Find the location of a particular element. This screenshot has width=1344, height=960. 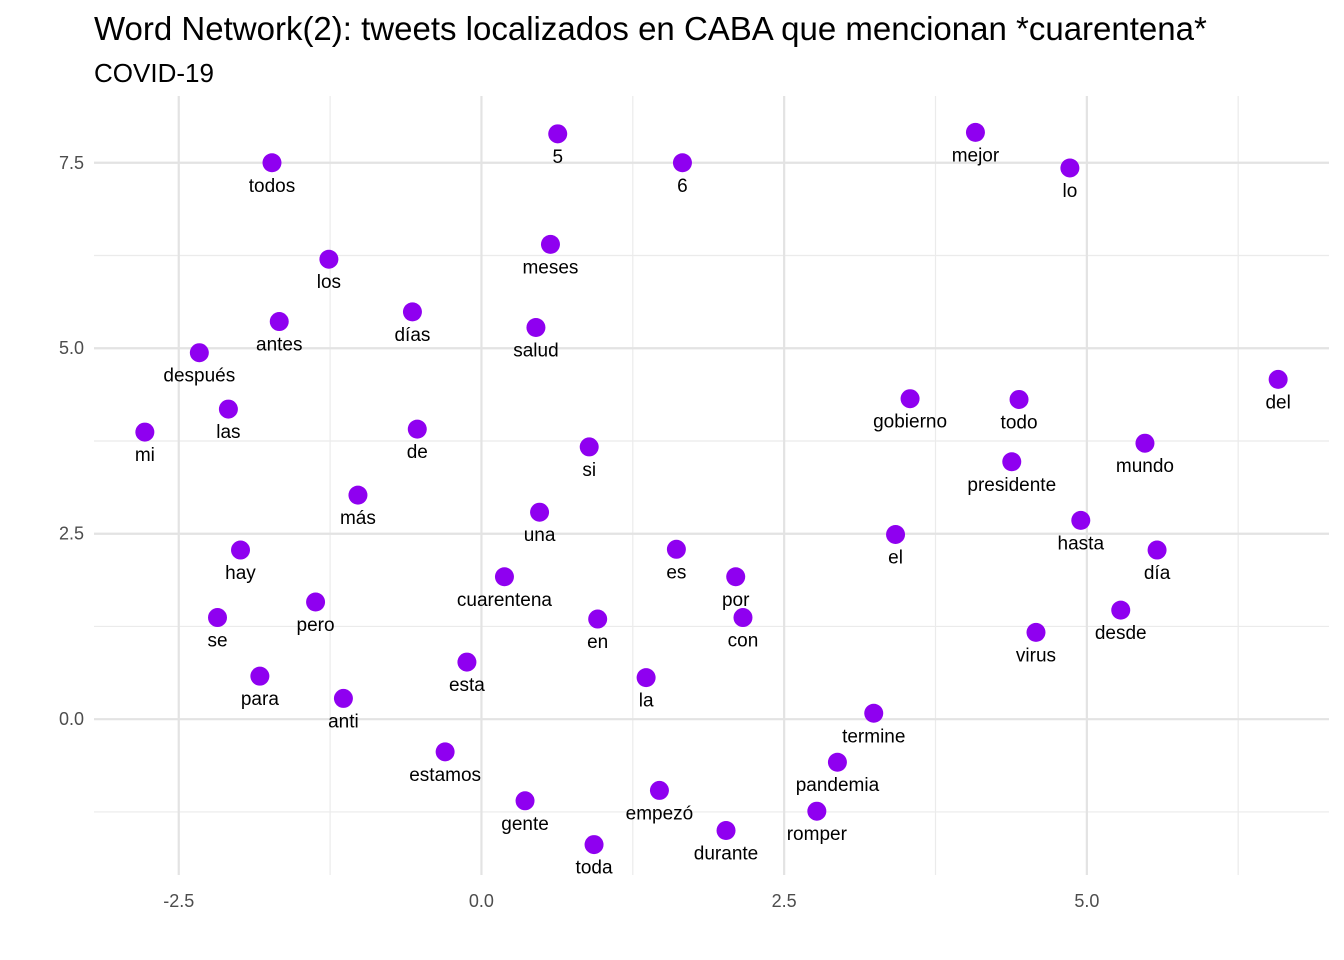

point-label: romper is located at coordinates (817, 834).